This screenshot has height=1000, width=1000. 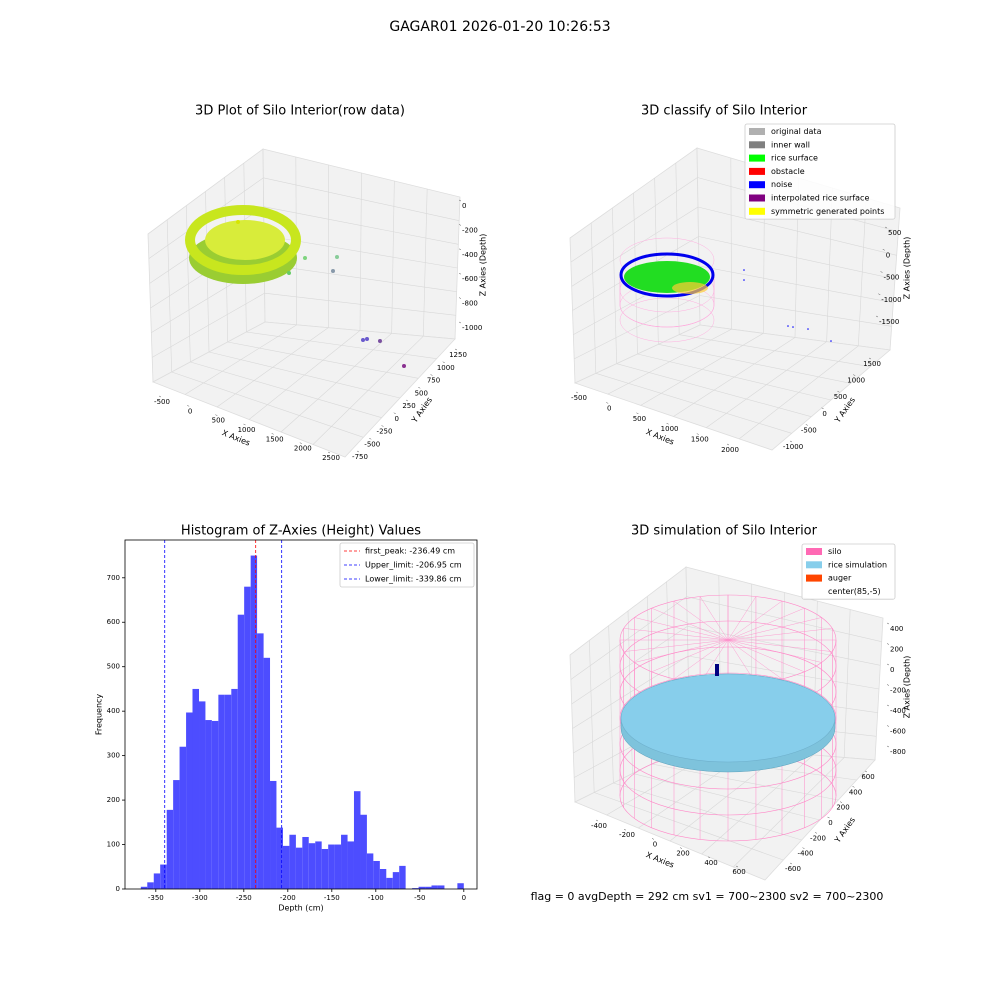 What do you see at coordinates (724, 531) in the screenshot?
I see `panel-title: 3D simulation of Silo Interior` at bounding box center [724, 531].